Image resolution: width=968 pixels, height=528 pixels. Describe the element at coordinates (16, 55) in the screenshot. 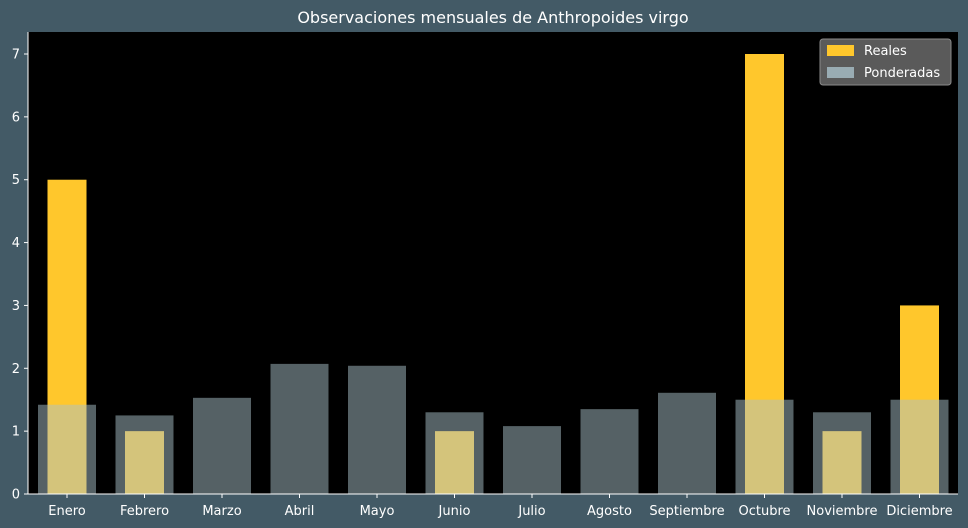

I see `y-tick-label: 7` at that location.